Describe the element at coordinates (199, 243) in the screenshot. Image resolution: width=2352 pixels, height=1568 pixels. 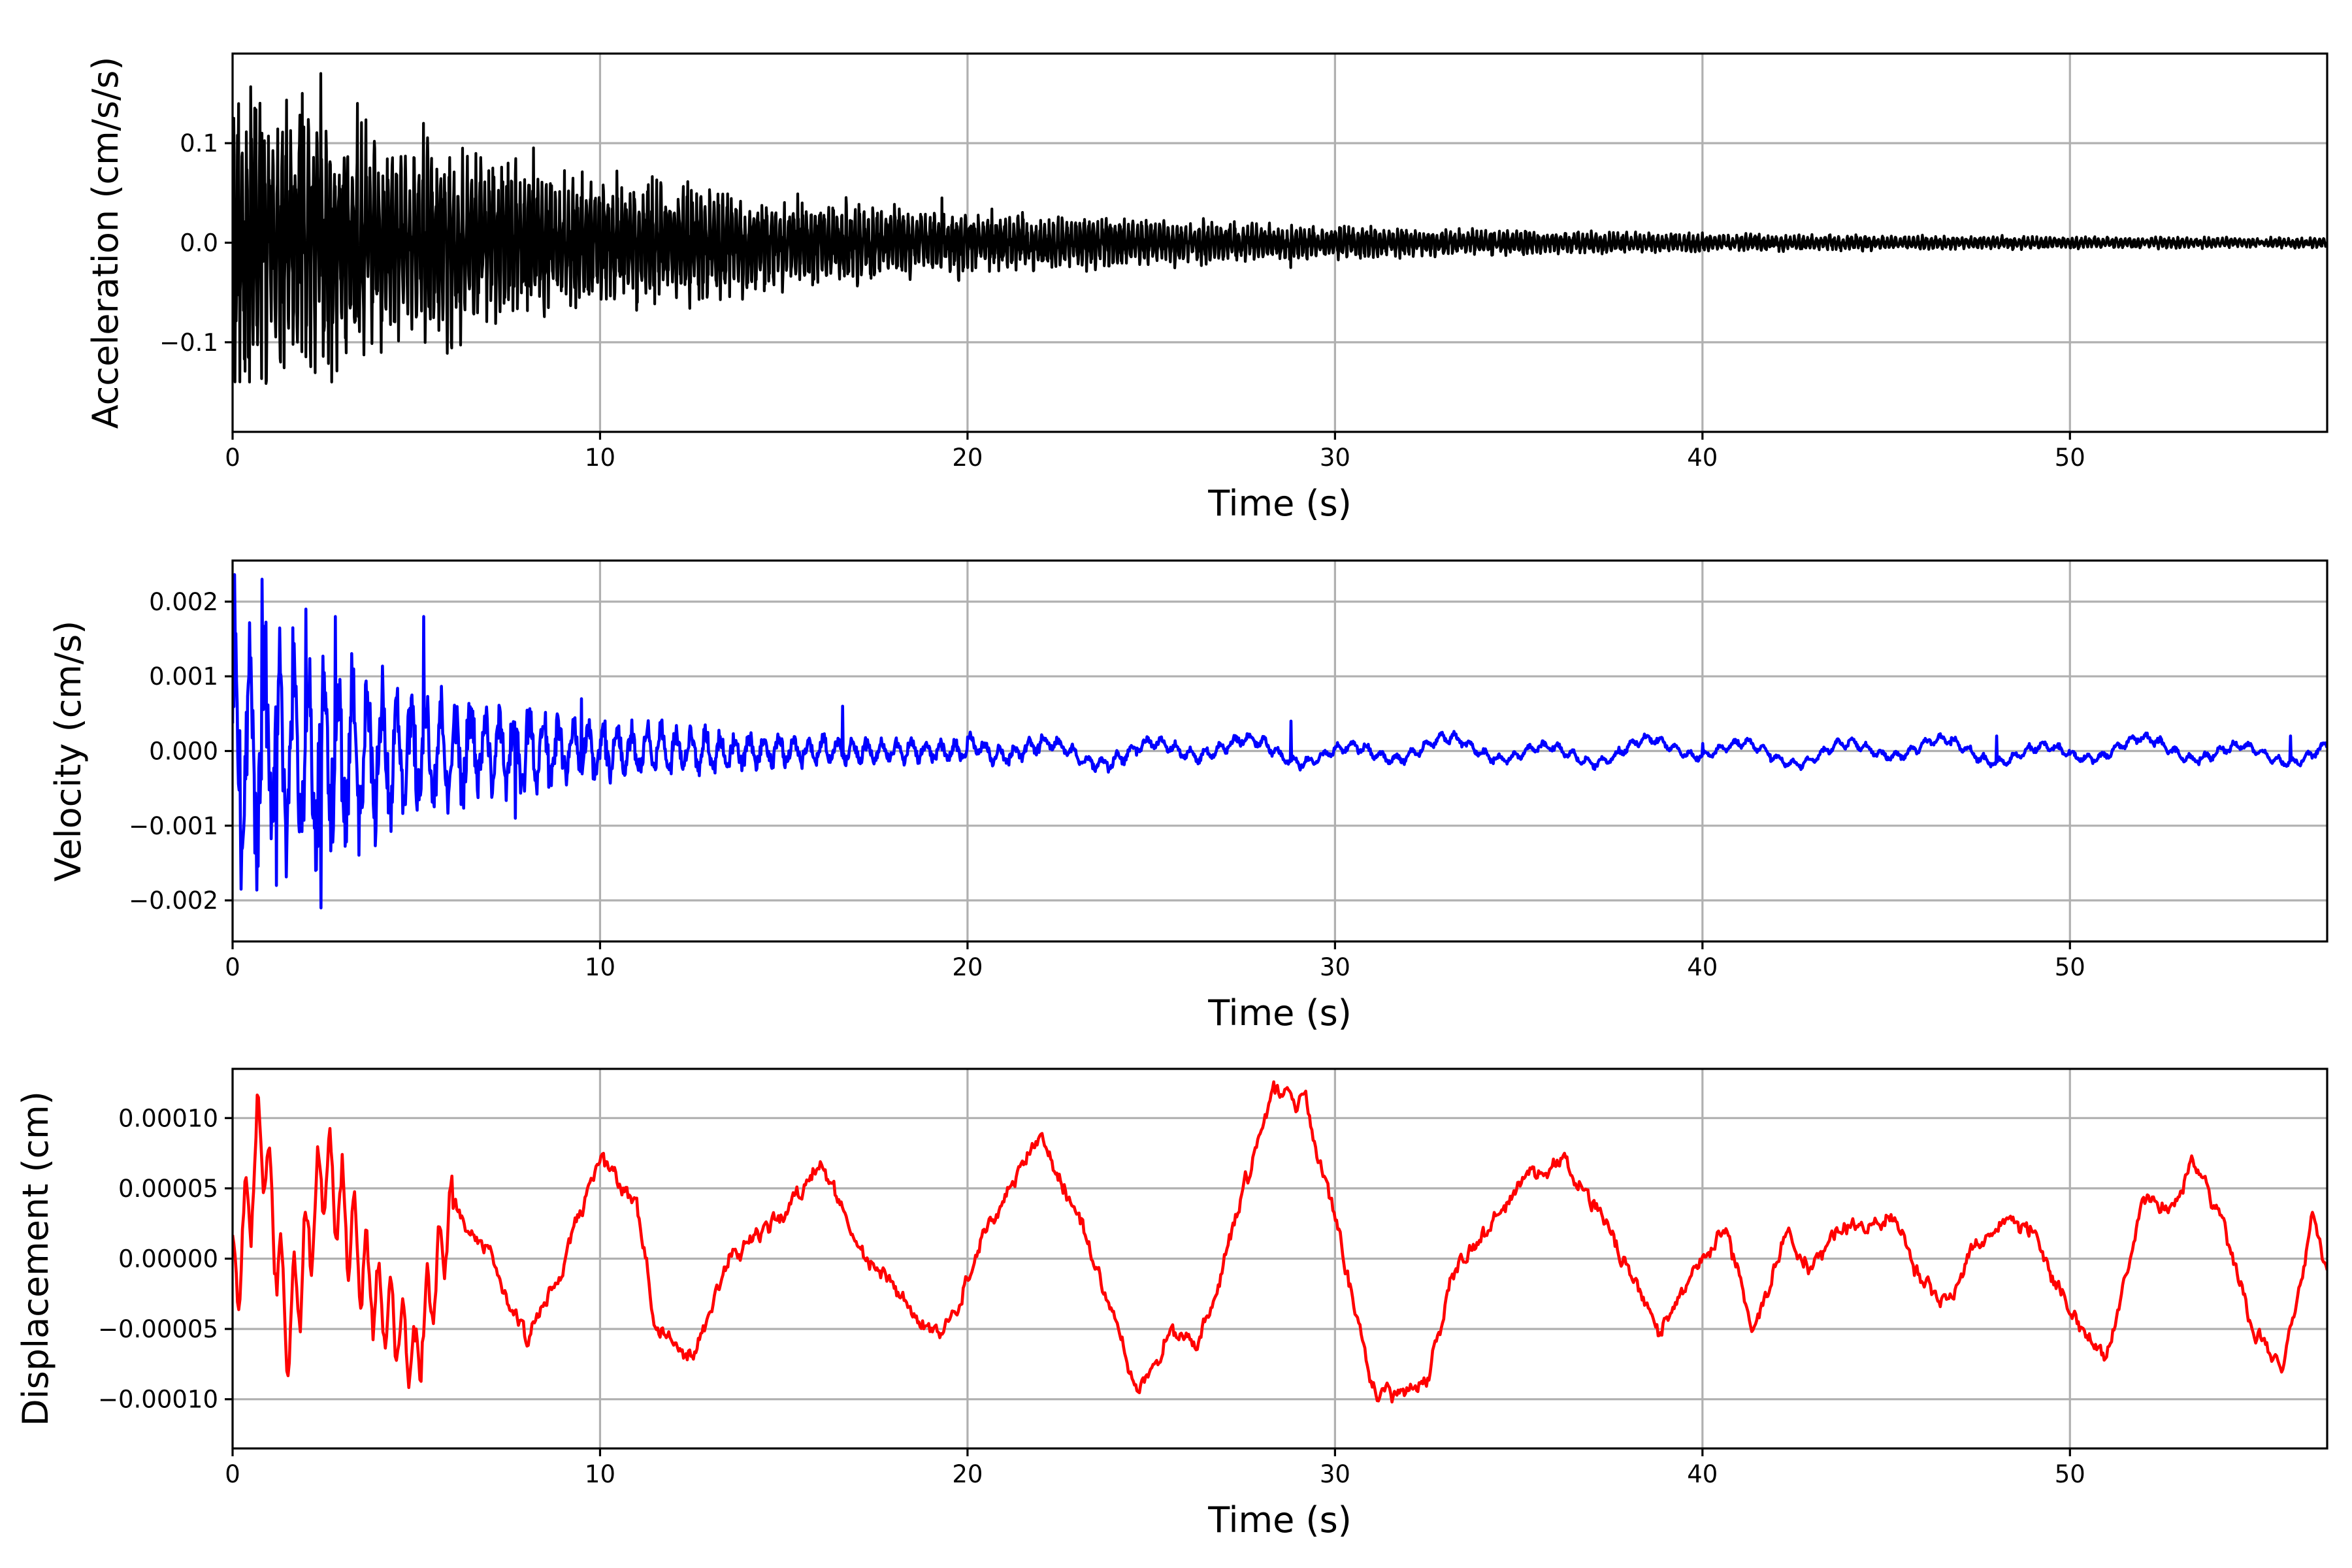
I see `y-tick-label: 0.0` at that location.